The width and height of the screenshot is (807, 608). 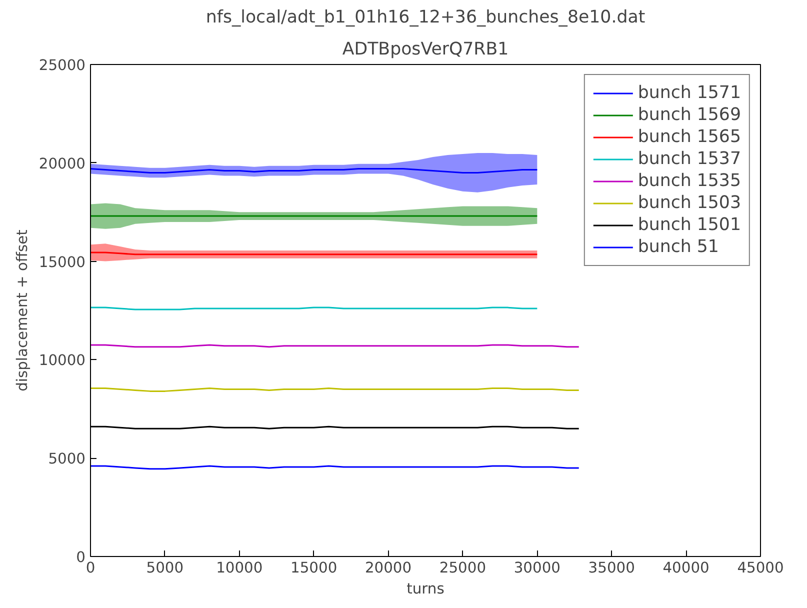 I want to click on x-tick-label: 45000, so click(x=760, y=568).